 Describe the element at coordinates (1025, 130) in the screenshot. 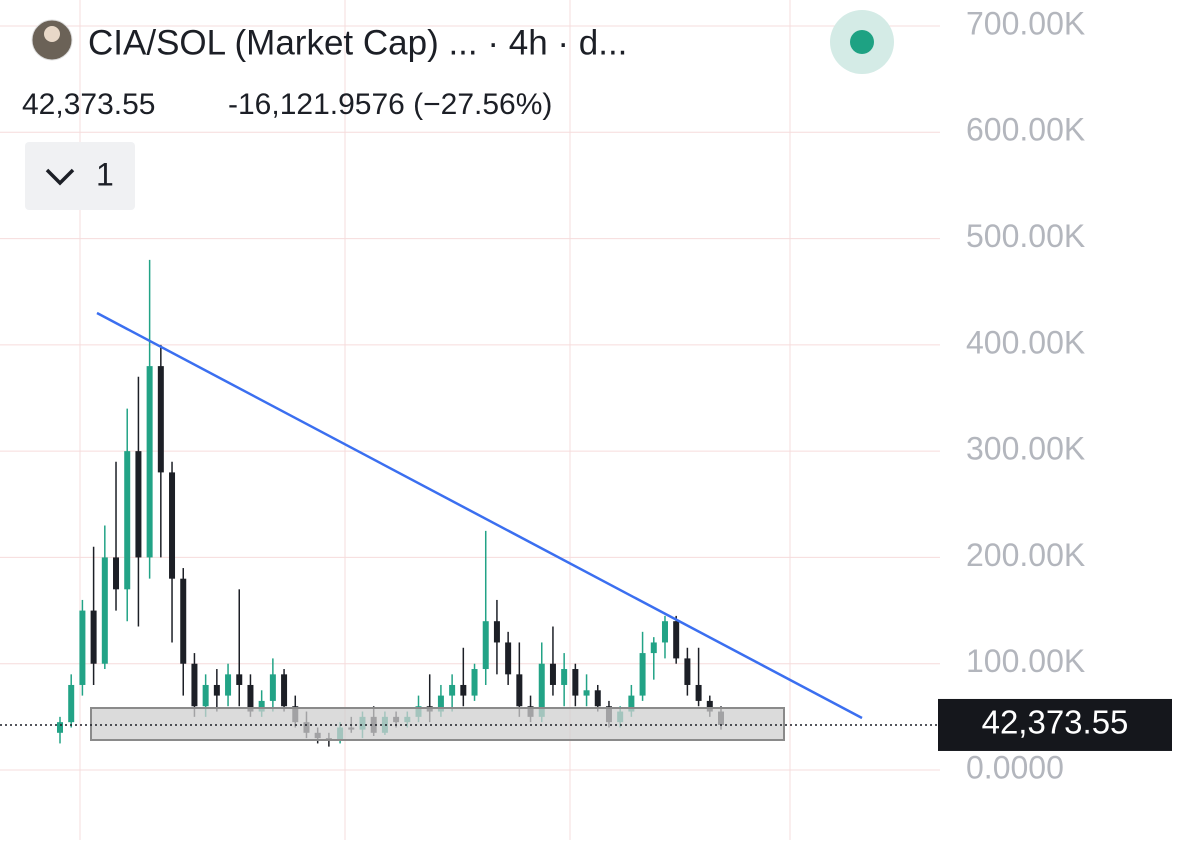

I see `y-tick-label: 600.00K` at that location.